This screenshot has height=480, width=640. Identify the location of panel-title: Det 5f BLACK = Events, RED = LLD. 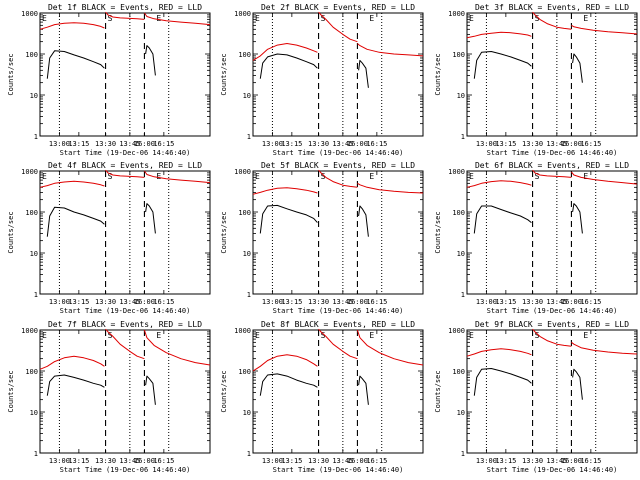
(338, 165).